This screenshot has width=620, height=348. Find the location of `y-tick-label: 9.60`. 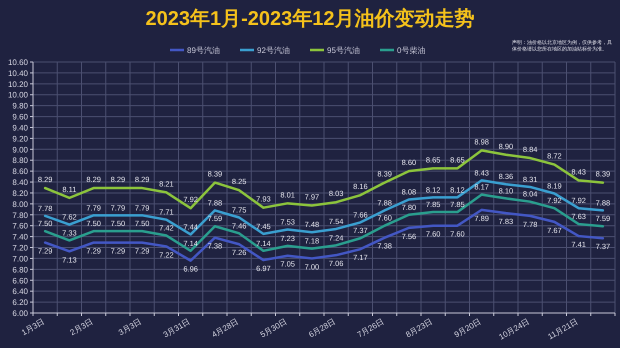

y-tick-label: 9.60 is located at coordinates (20, 117).